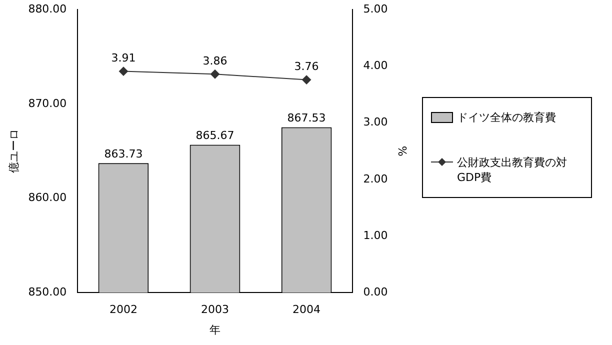  What do you see at coordinates (402, 151) in the screenshot?
I see `y2-axis-title: %` at bounding box center [402, 151].